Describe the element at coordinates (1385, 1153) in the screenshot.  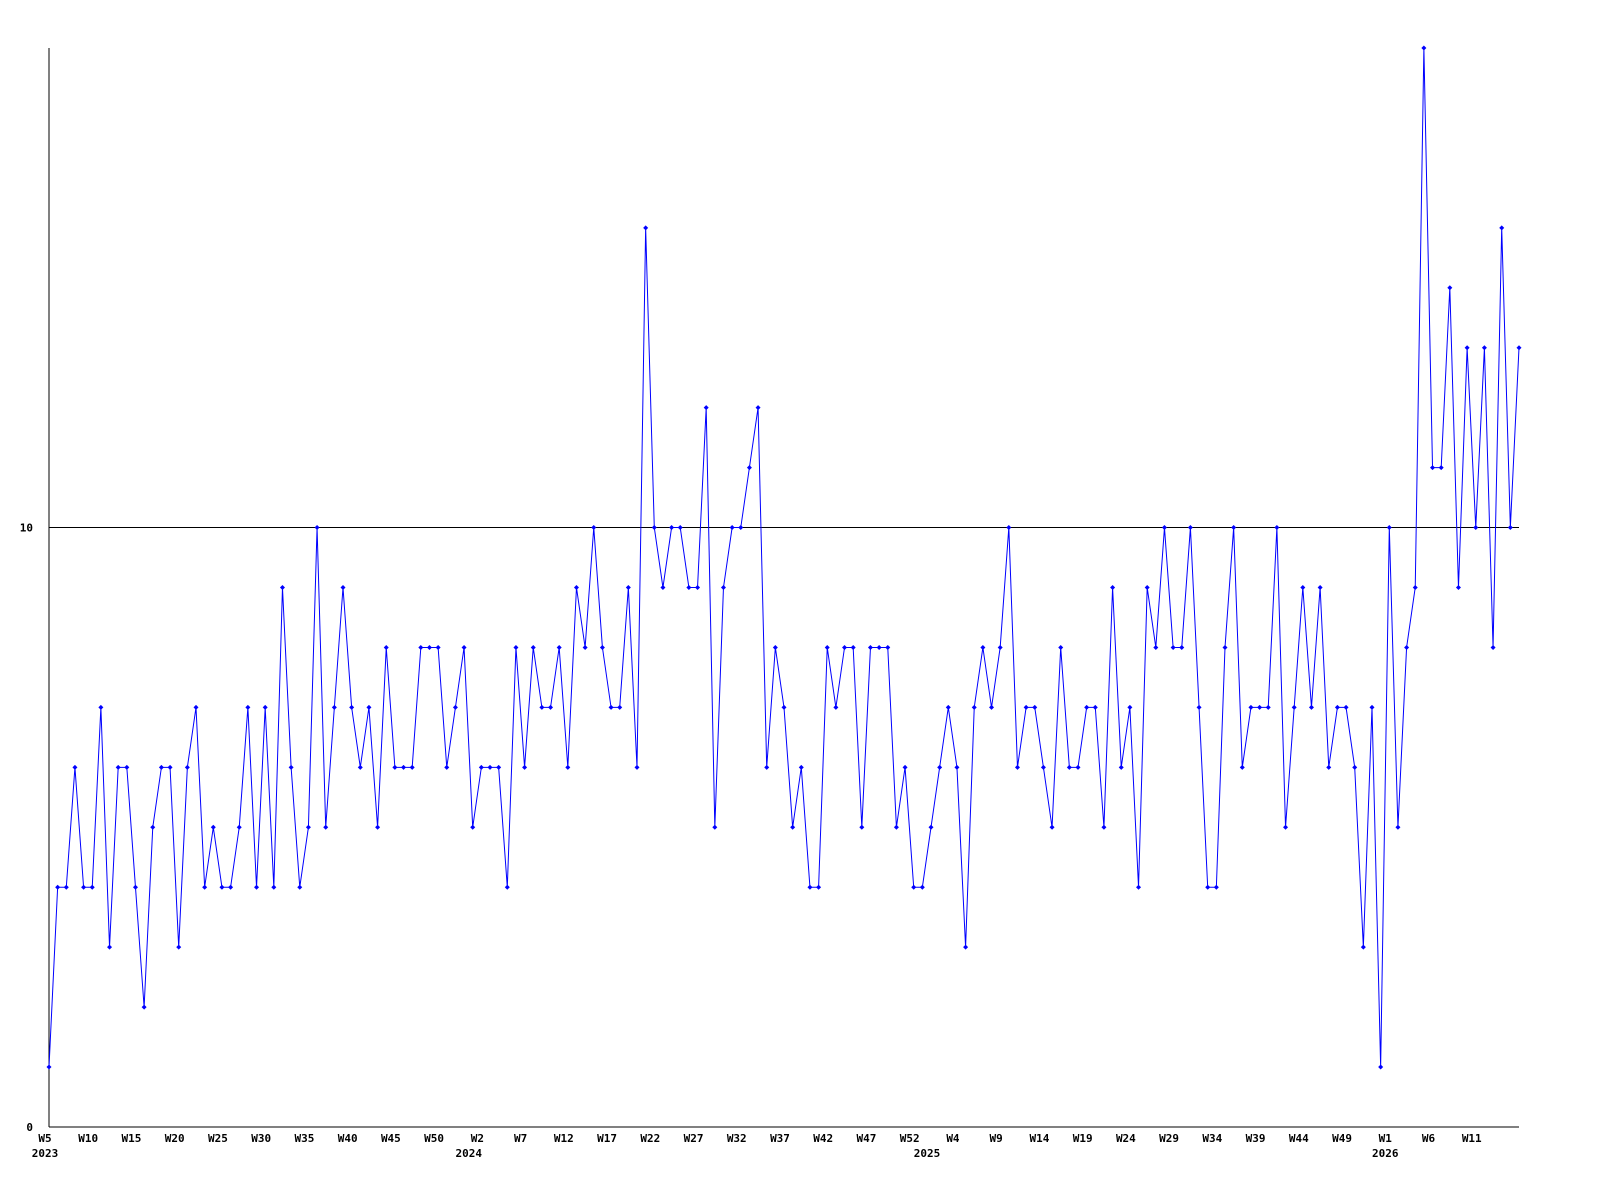
I see `x-year-label: 2026` at that location.